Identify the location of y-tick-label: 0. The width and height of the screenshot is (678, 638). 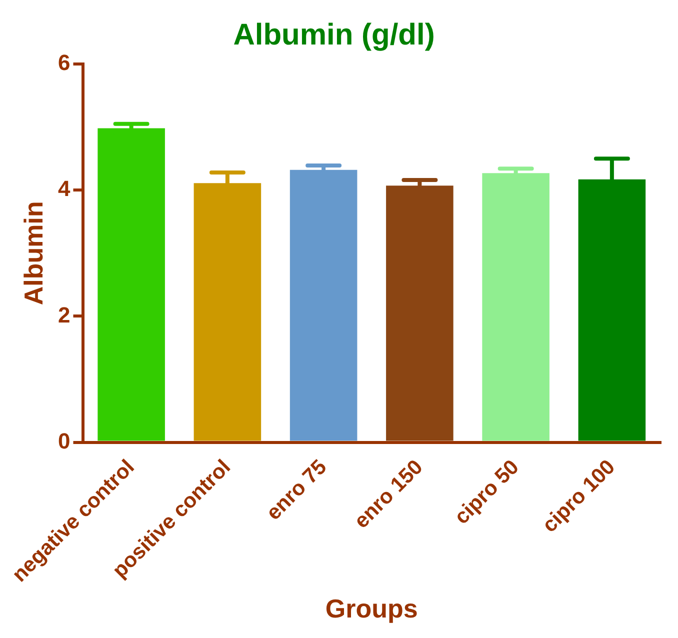
(64, 441).